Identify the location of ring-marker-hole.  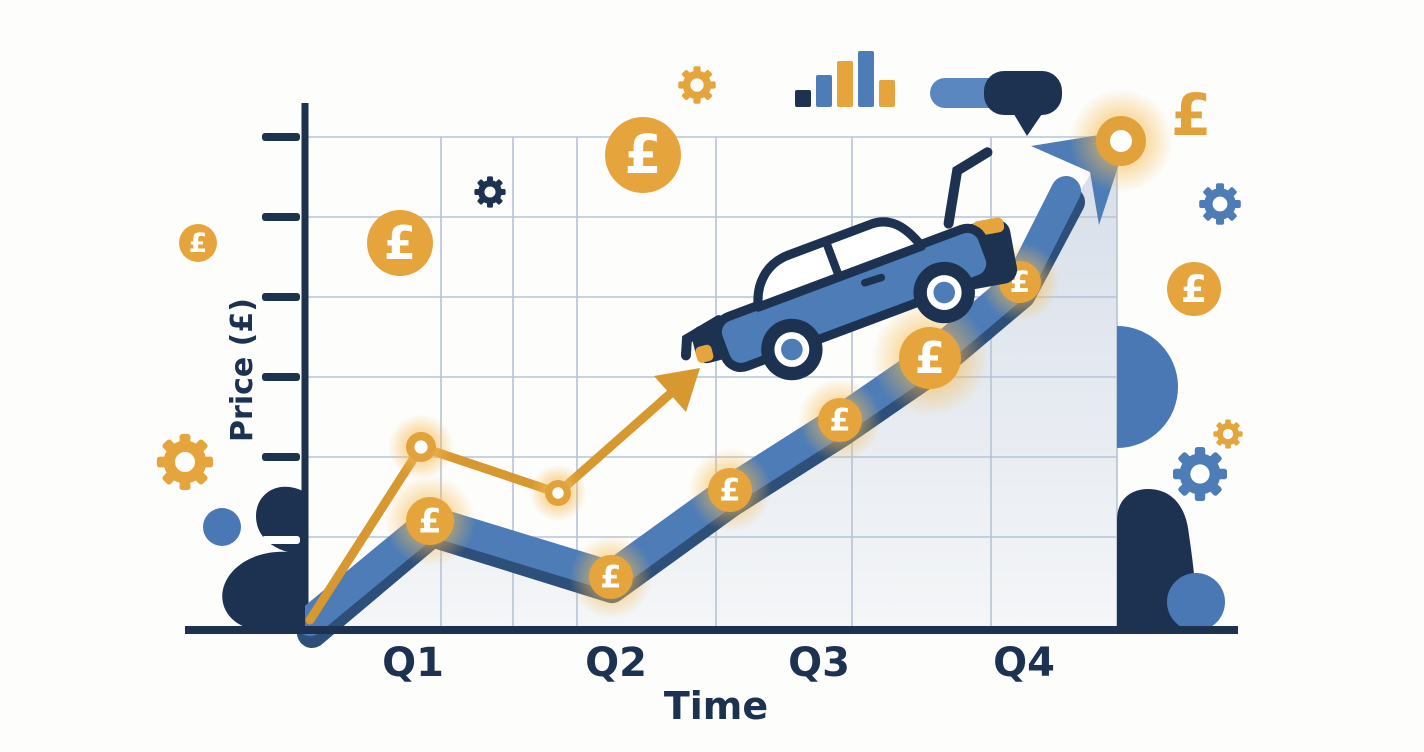
(1121, 141).